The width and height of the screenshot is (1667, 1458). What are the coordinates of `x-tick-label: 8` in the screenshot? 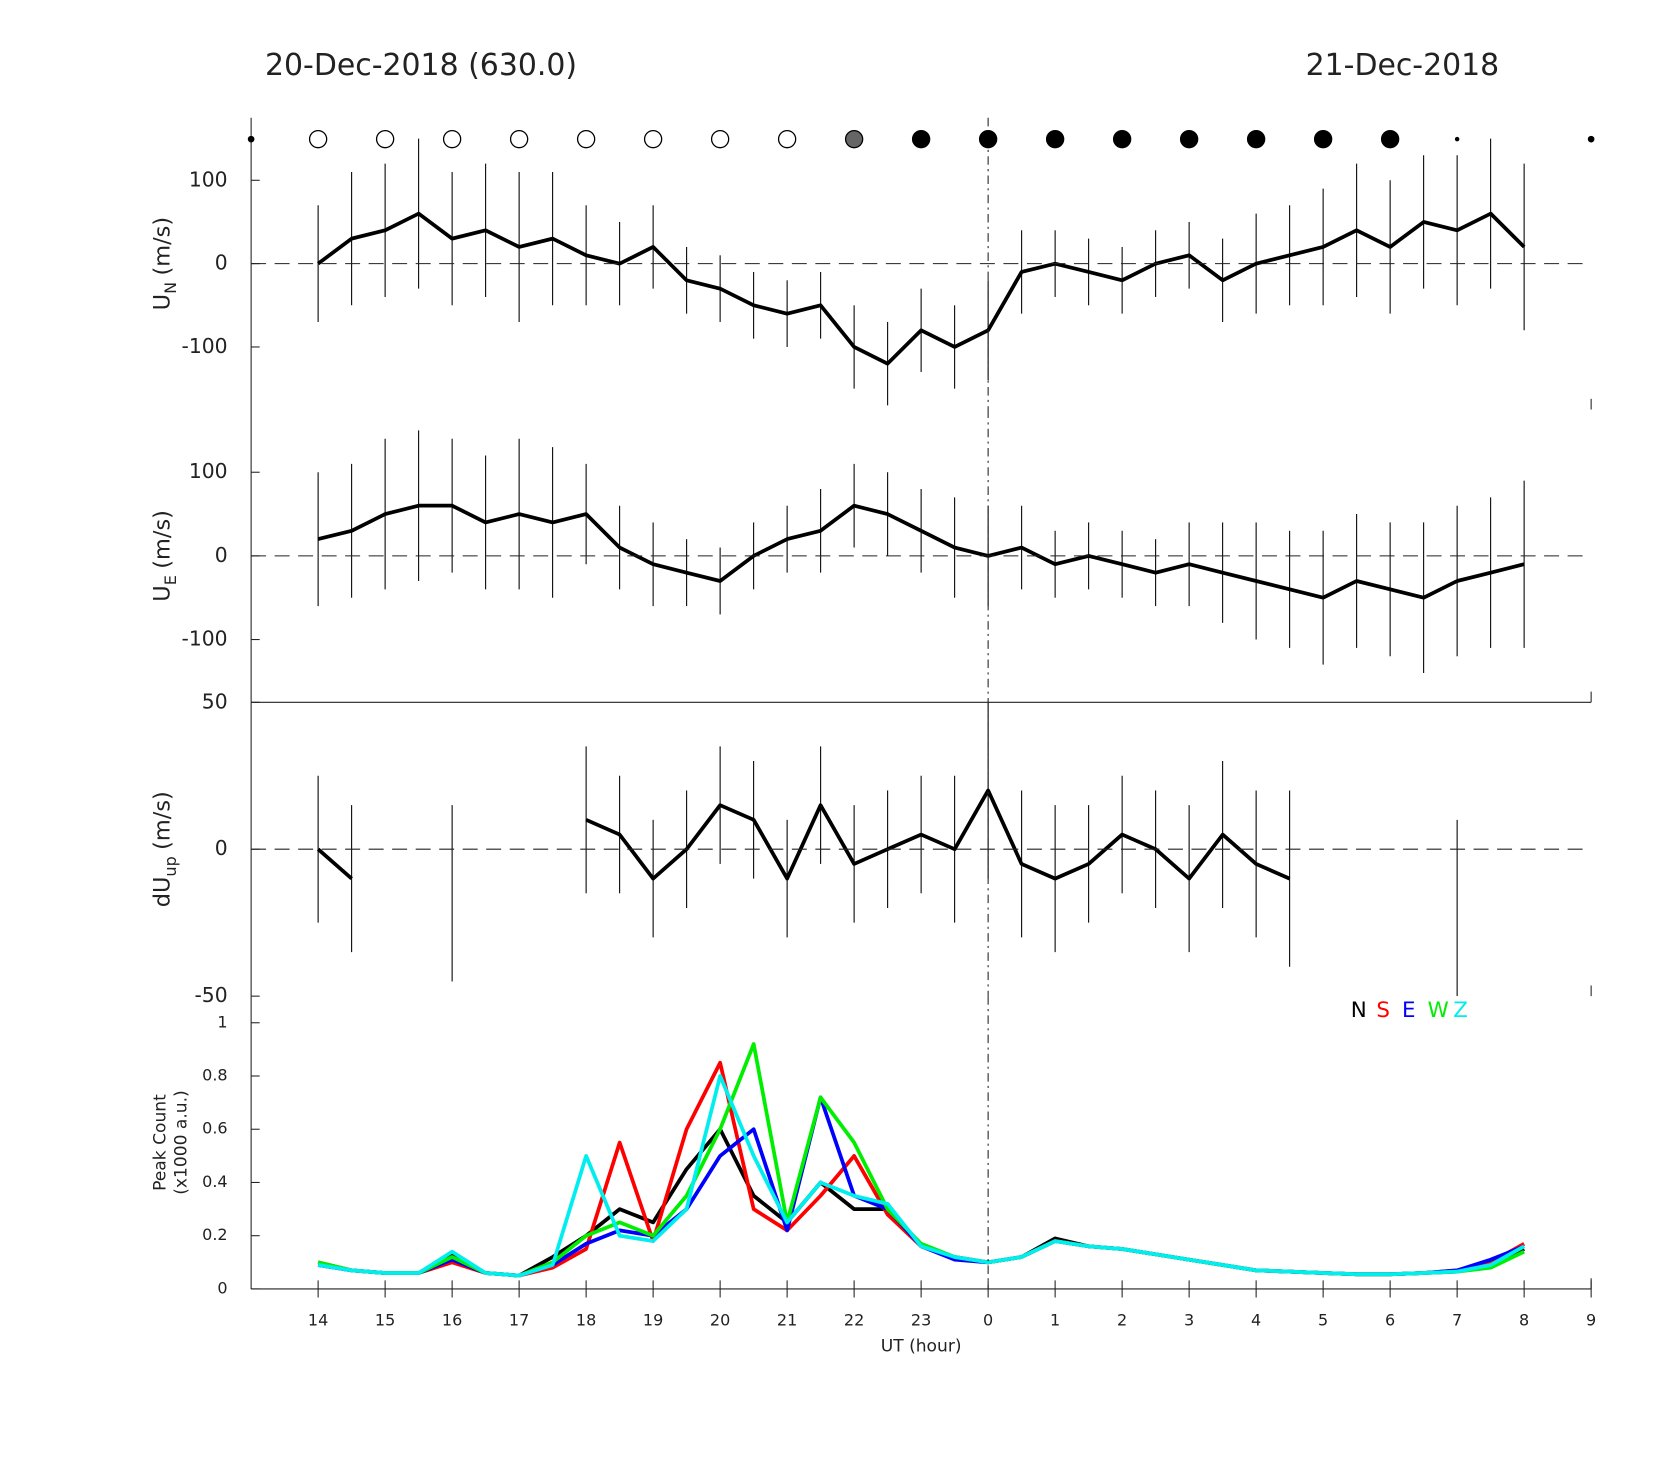 It's located at (1524, 1319).